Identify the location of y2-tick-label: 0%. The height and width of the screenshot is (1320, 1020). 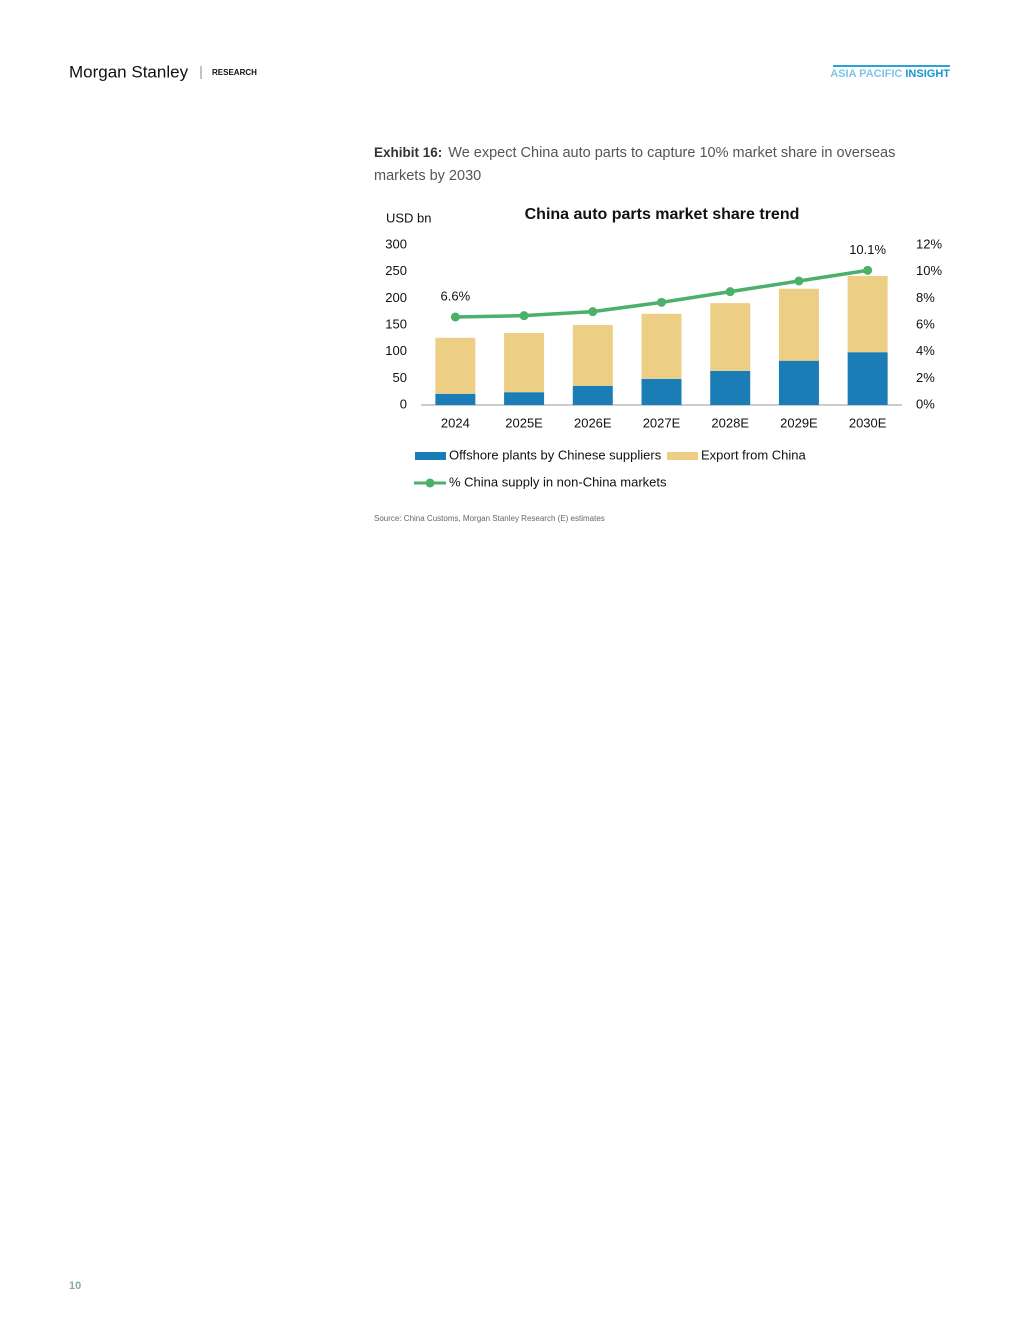
(925, 403).